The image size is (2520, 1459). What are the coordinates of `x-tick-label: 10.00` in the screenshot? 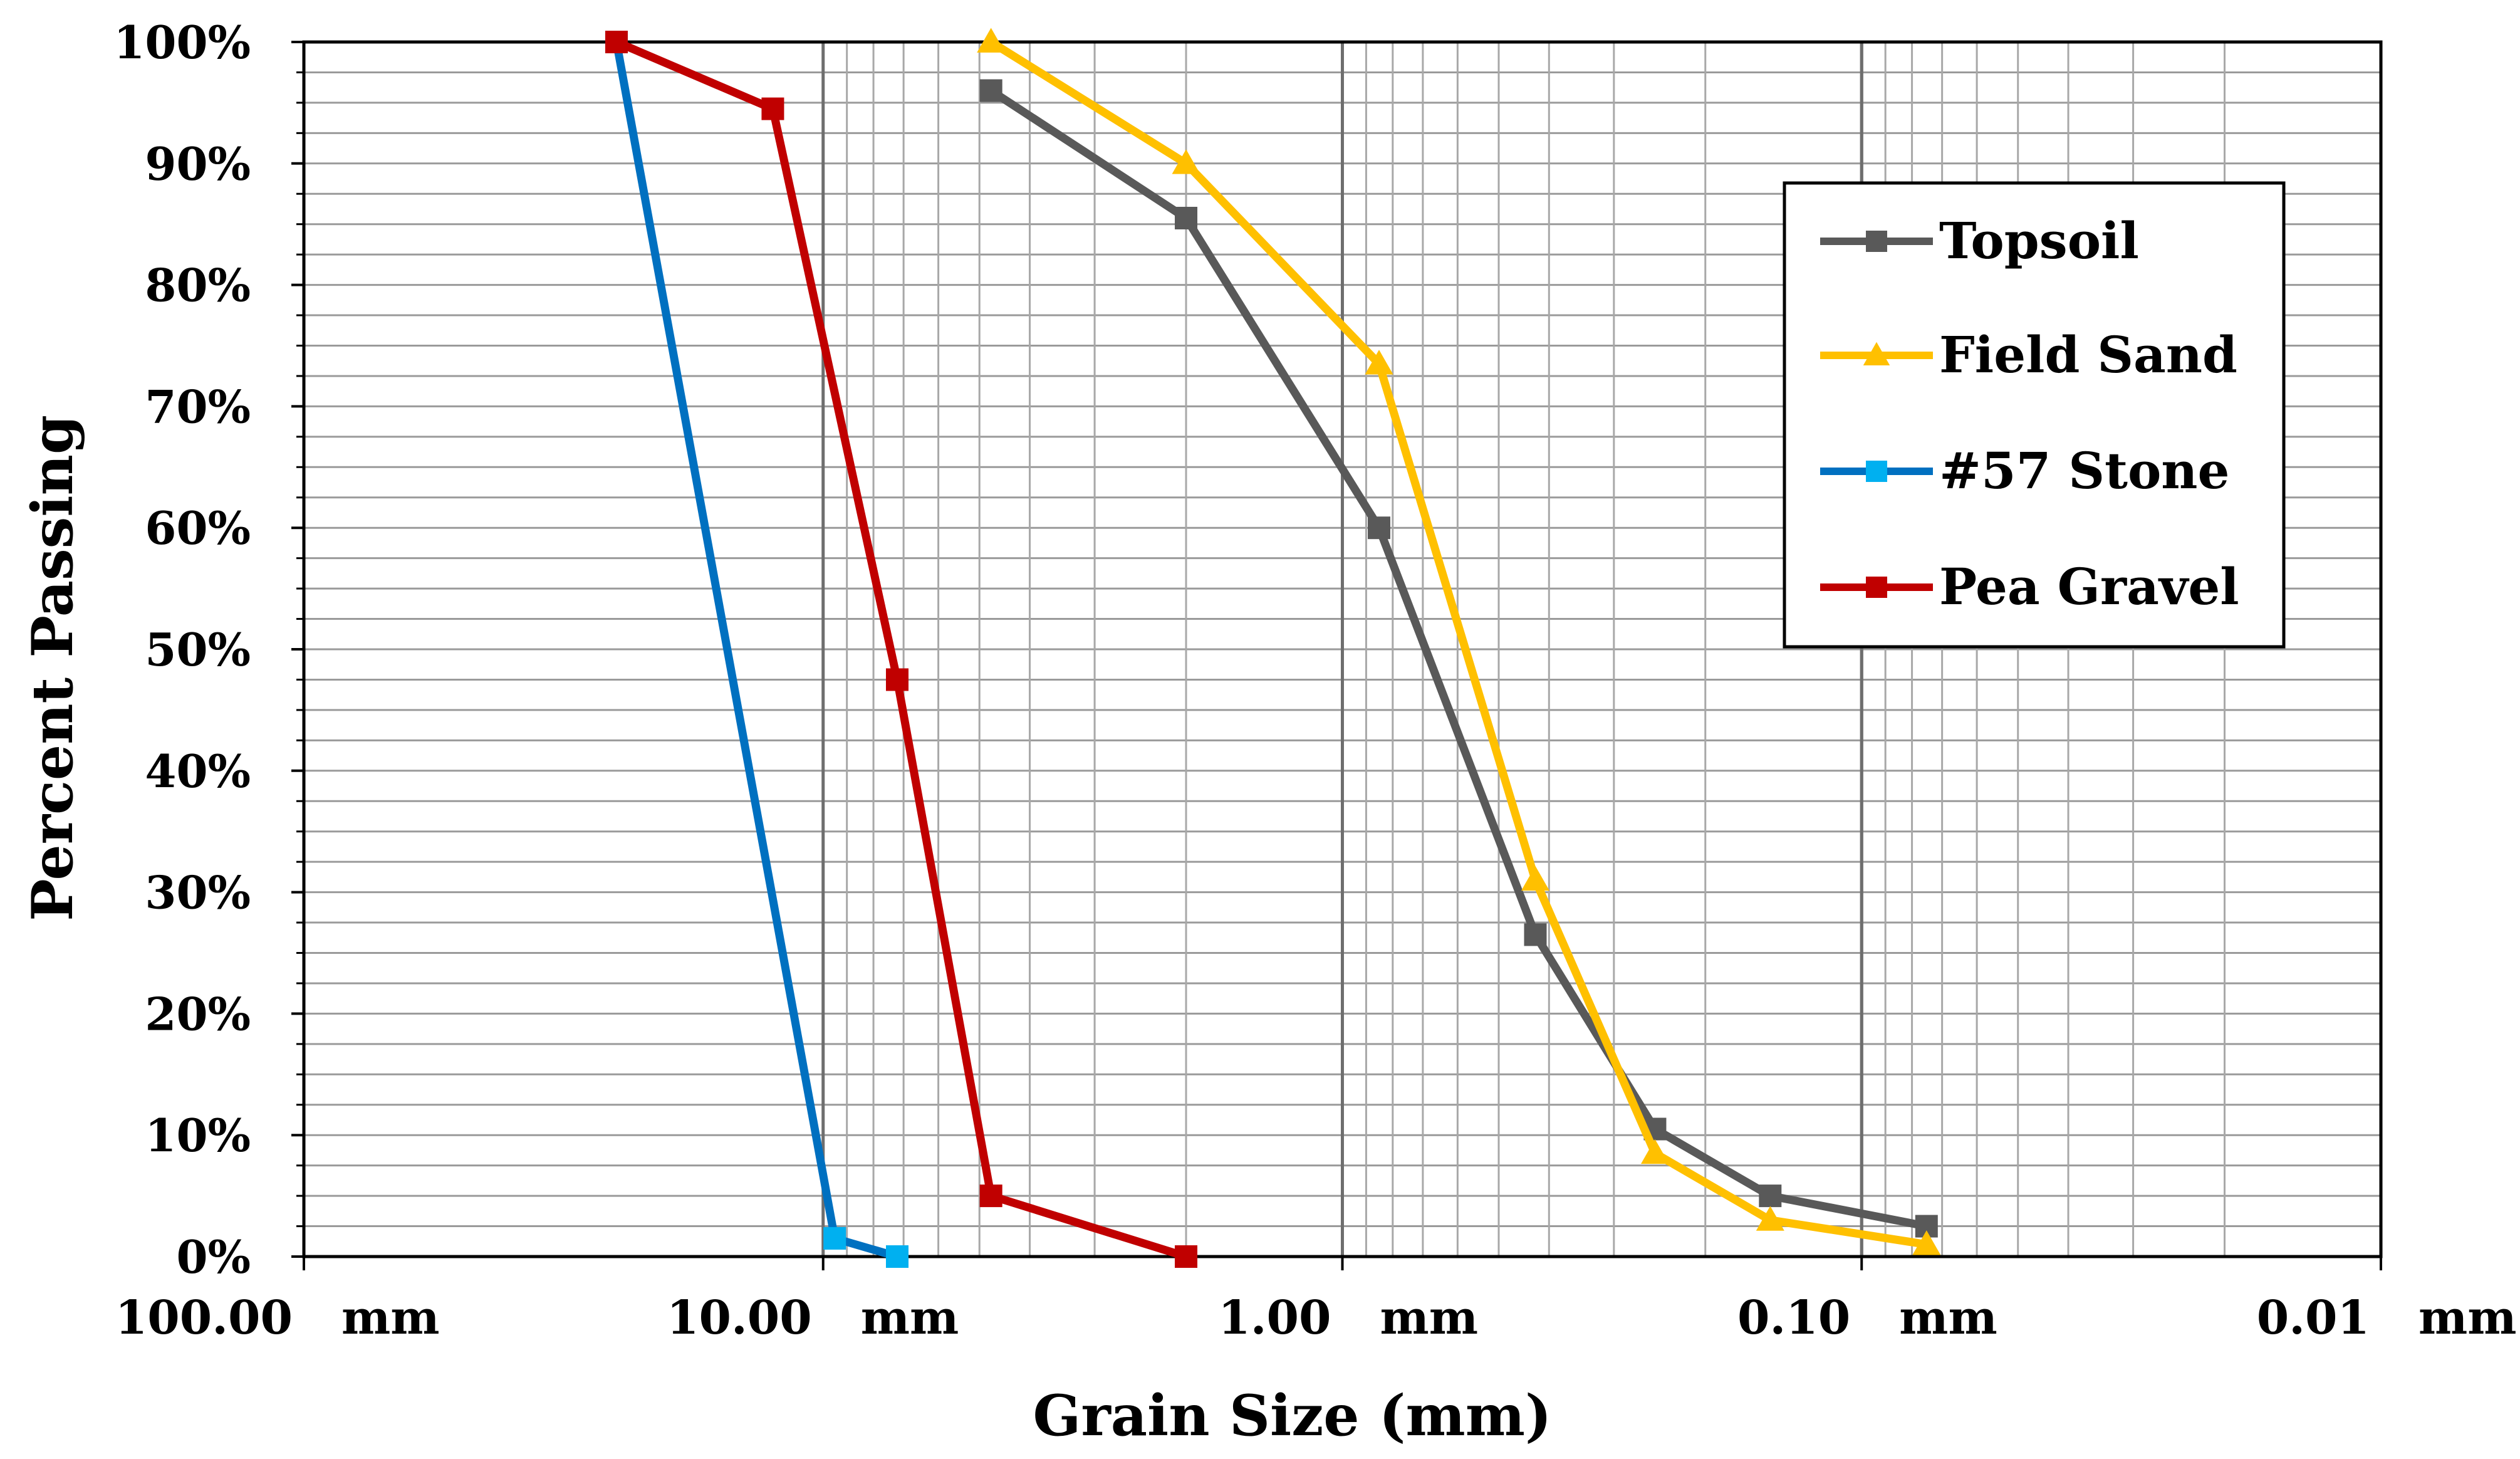 It's located at (739, 1318).